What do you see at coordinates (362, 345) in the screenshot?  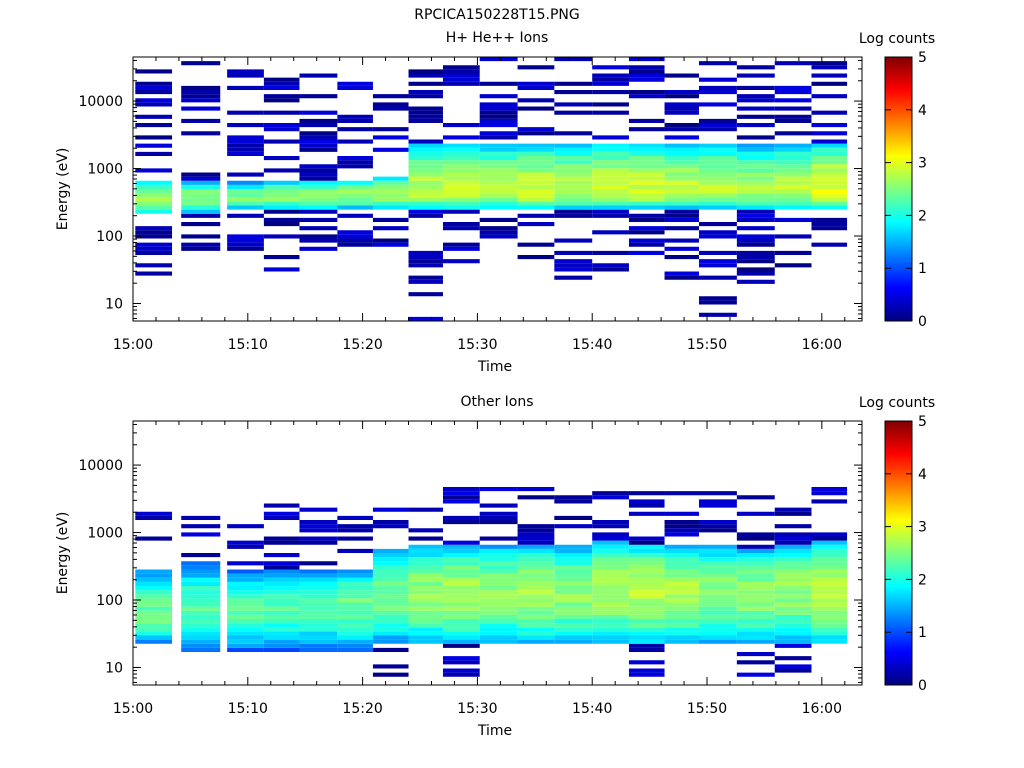 I see `x-tick-label: 15:20` at bounding box center [362, 345].